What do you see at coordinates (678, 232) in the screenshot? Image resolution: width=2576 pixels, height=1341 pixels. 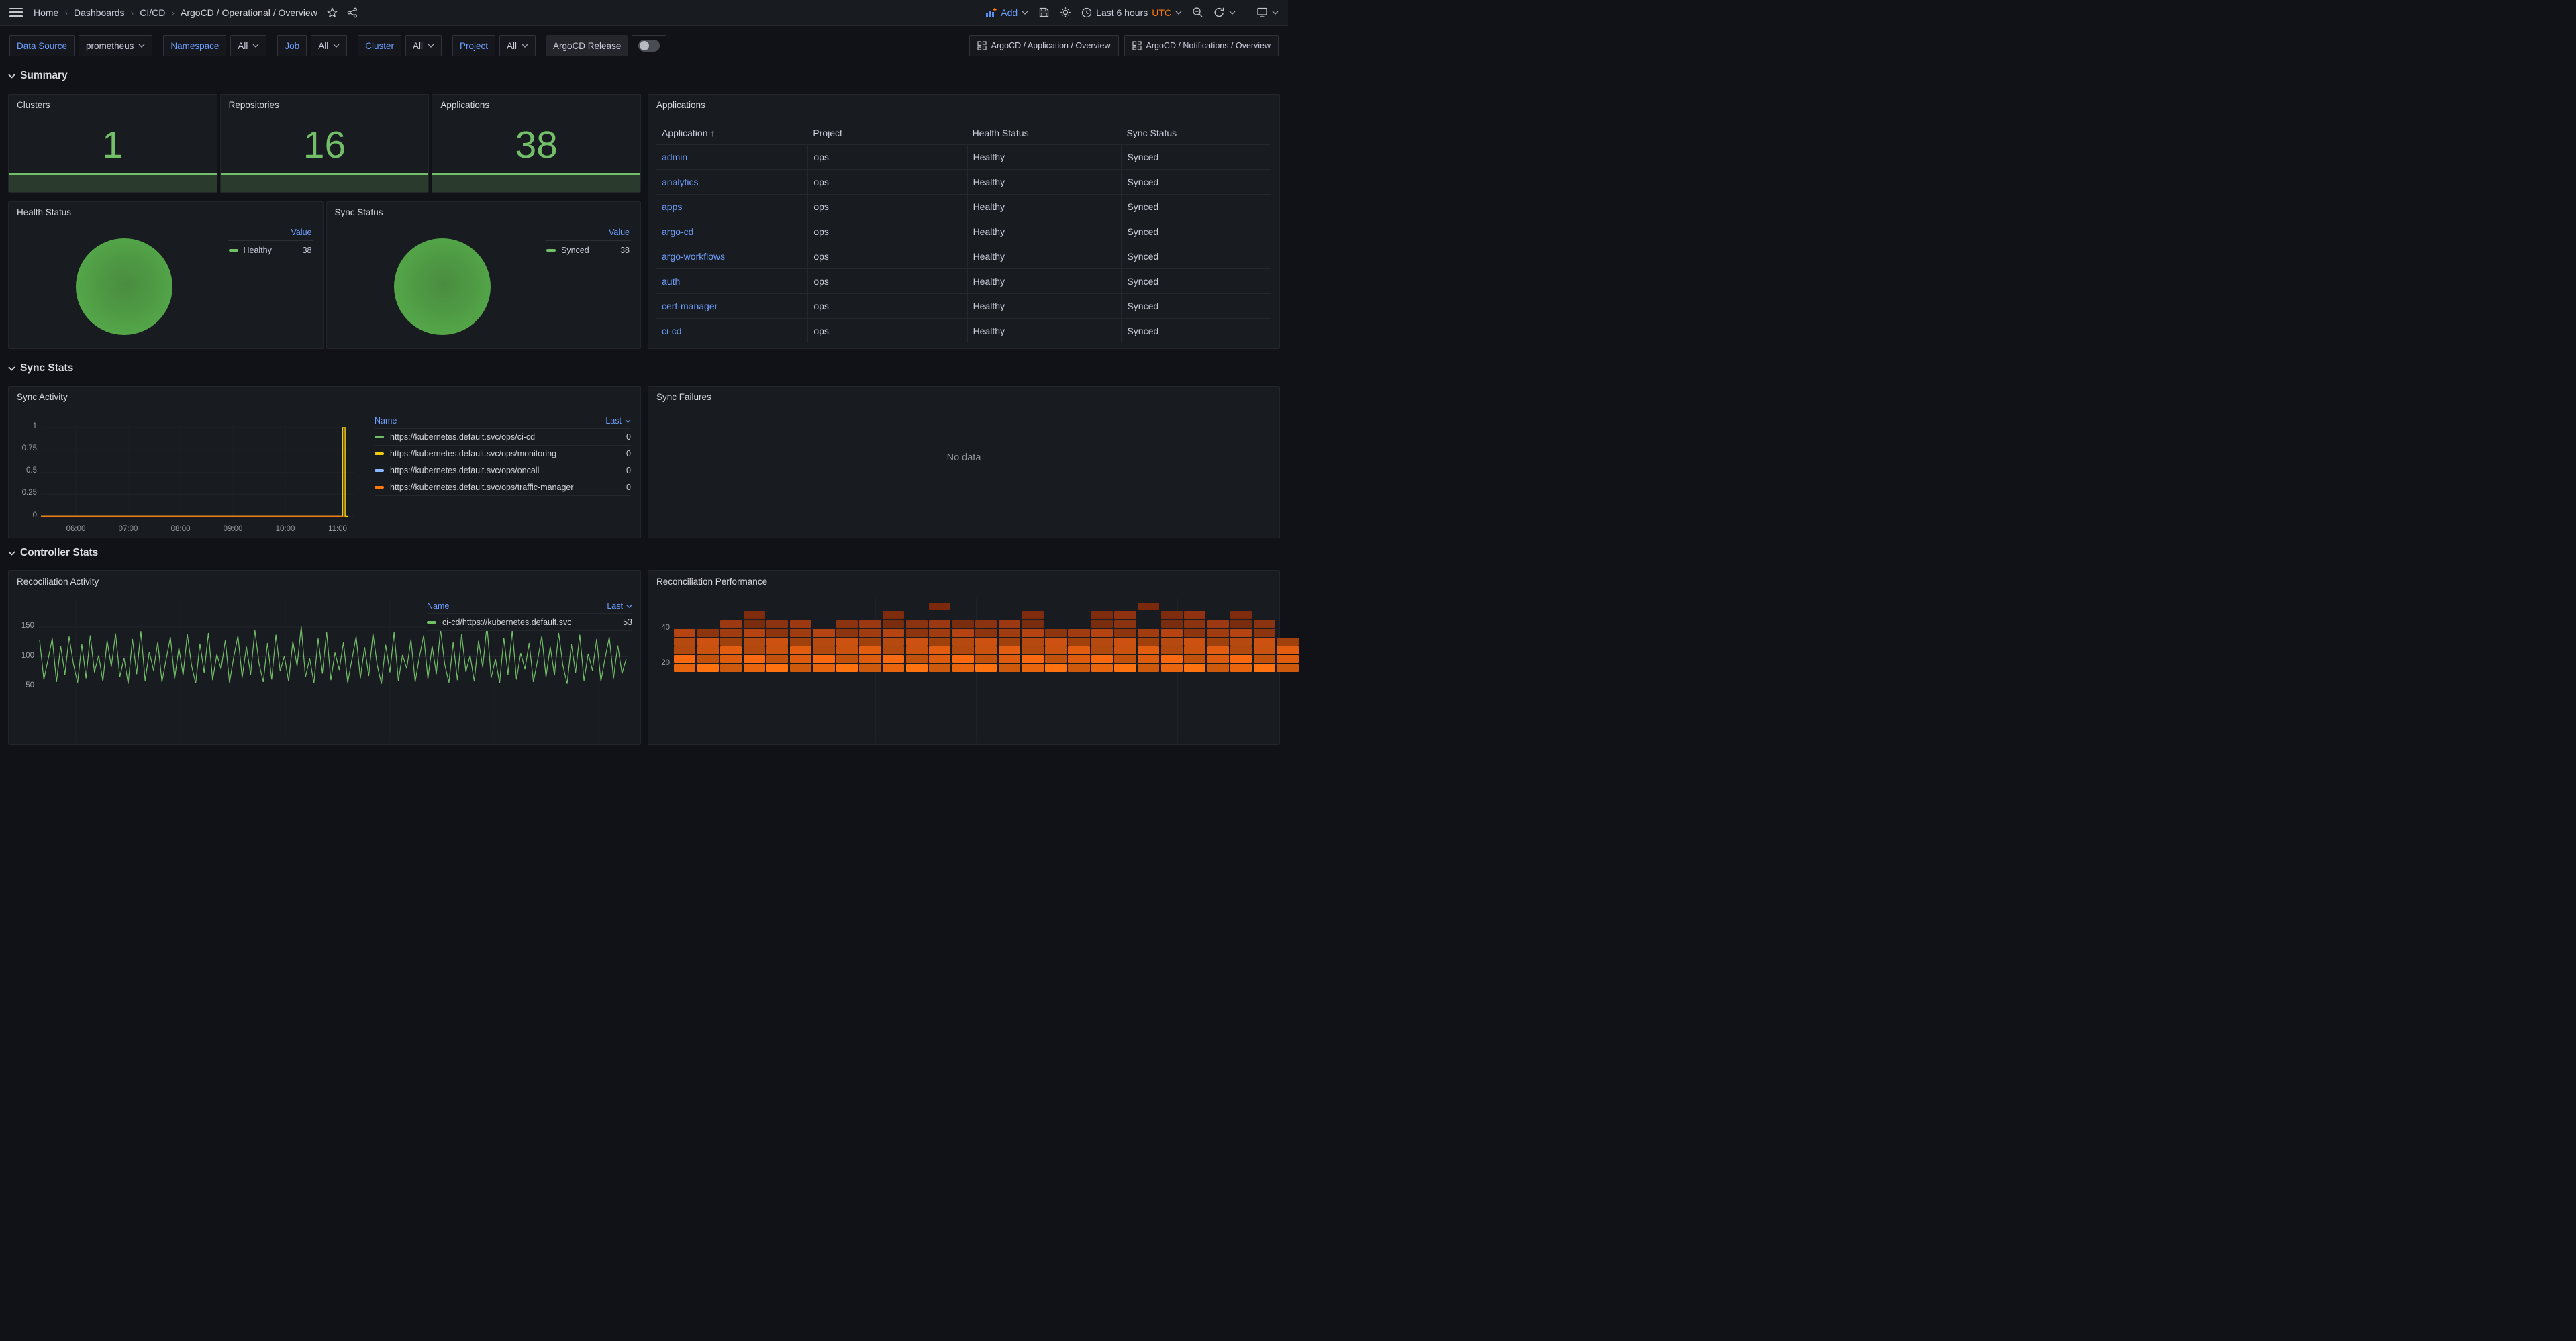 I see `application-link: argo-cd` at bounding box center [678, 232].